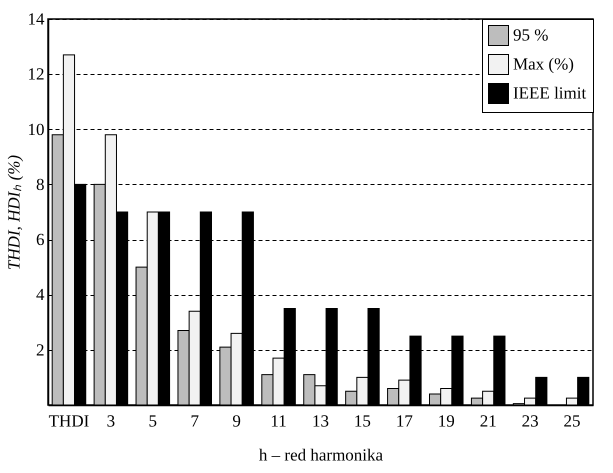 This screenshot has height=473, width=613. Describe the element at coordinates (530, 421) in the screenshot. I see `x-tick-label: 23` at that location.